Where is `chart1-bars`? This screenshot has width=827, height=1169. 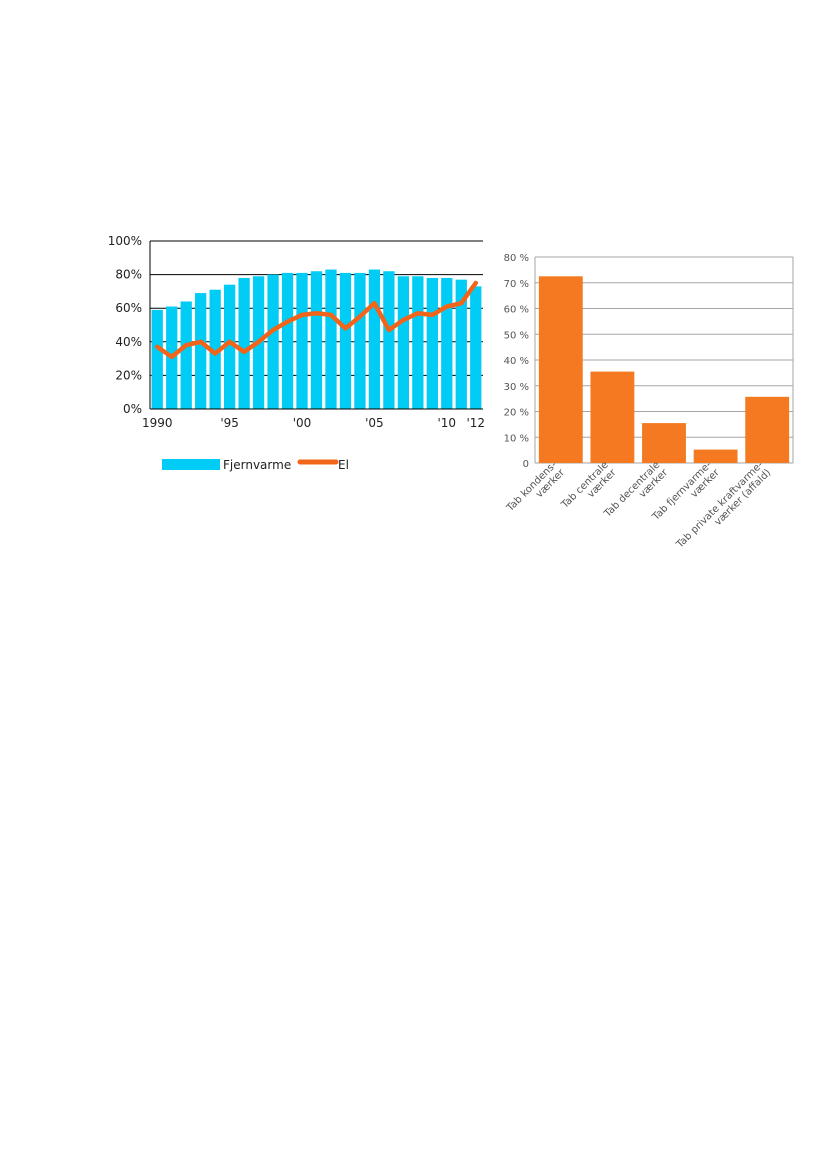 chart1-bars is located at coordinates (316, 339).